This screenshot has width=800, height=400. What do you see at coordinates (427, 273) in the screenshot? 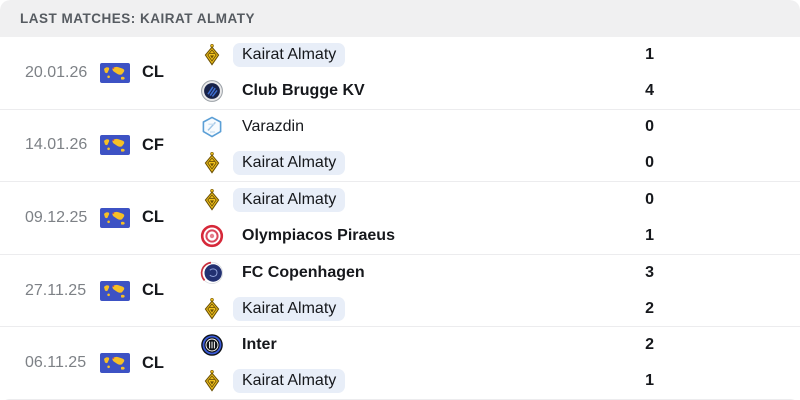
I see `team-line-home: FC Copenhagen 3` at bounding box center [427, 273].